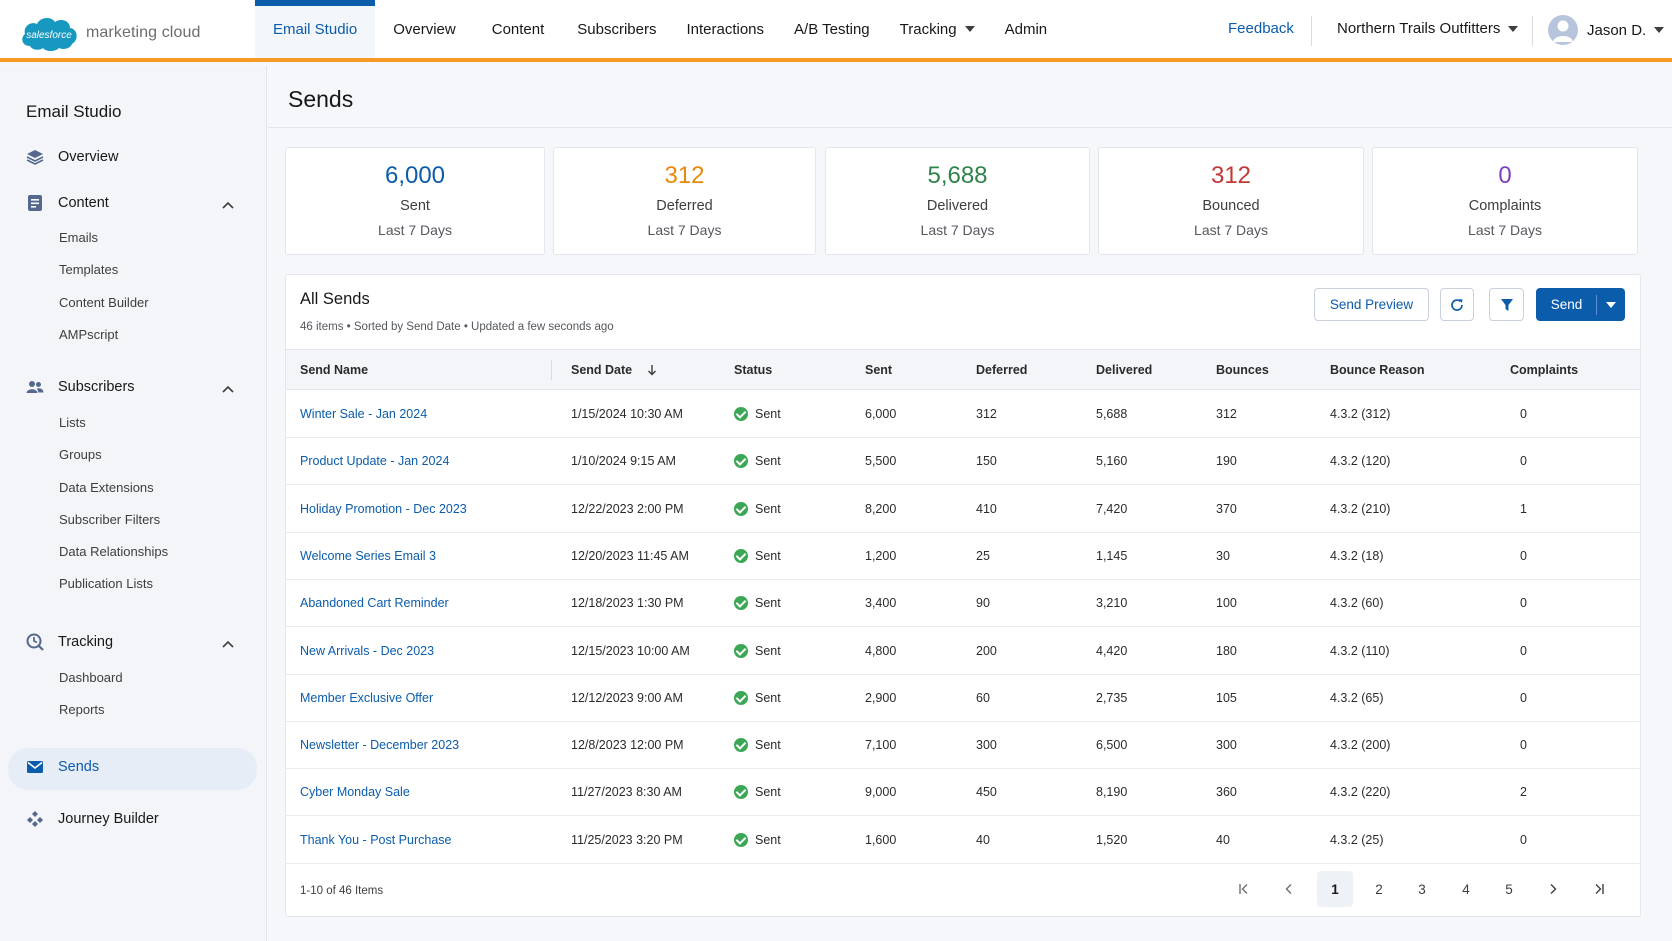 The height and width of the screenshot is (941, 1672). What do you see at coordinates (315, 29) in the screenshot?
I see `nav-email-studio: Email Studio` at bounding box center [315, 29].